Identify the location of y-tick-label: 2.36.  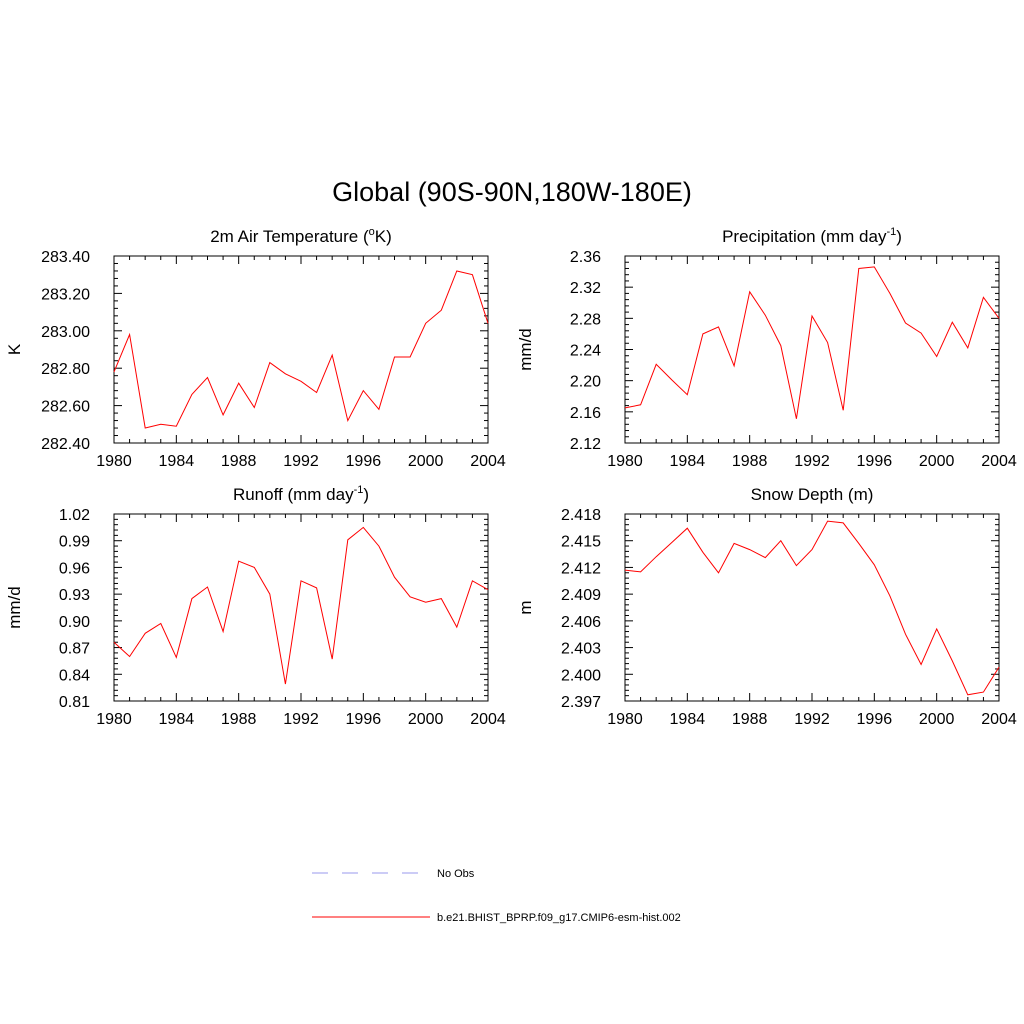
(585, 257).